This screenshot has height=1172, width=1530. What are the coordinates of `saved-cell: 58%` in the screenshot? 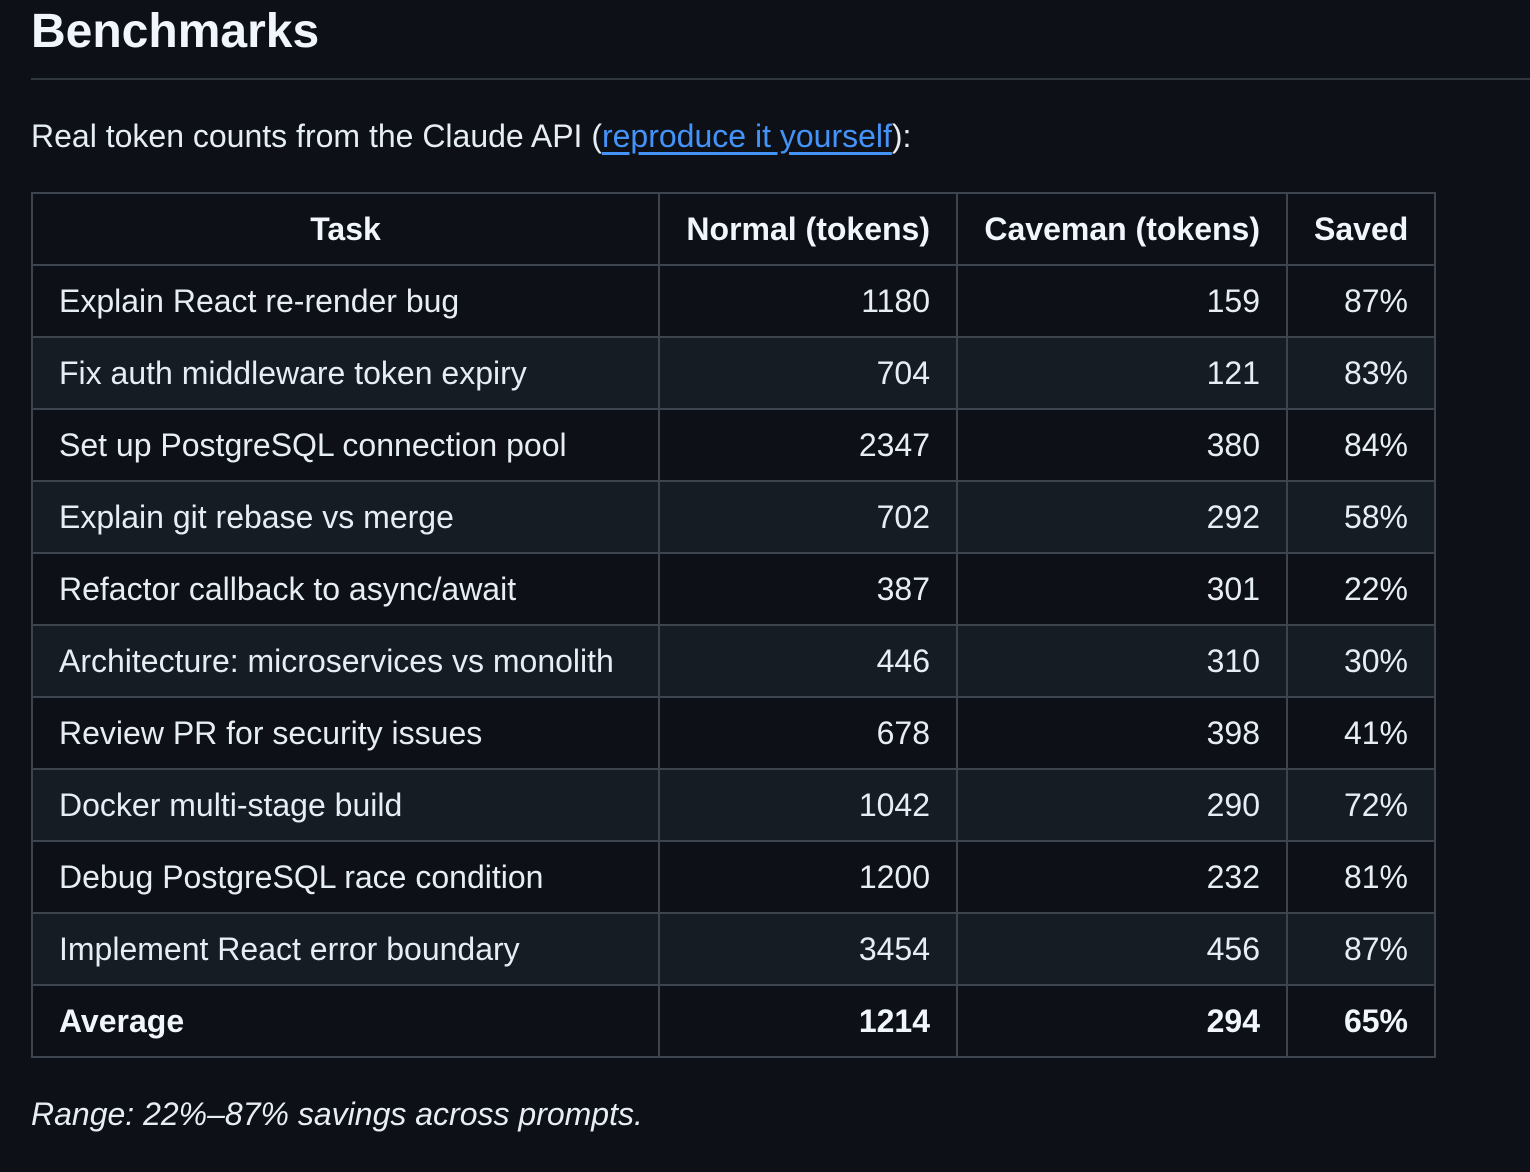 It's located at (1361, 517).